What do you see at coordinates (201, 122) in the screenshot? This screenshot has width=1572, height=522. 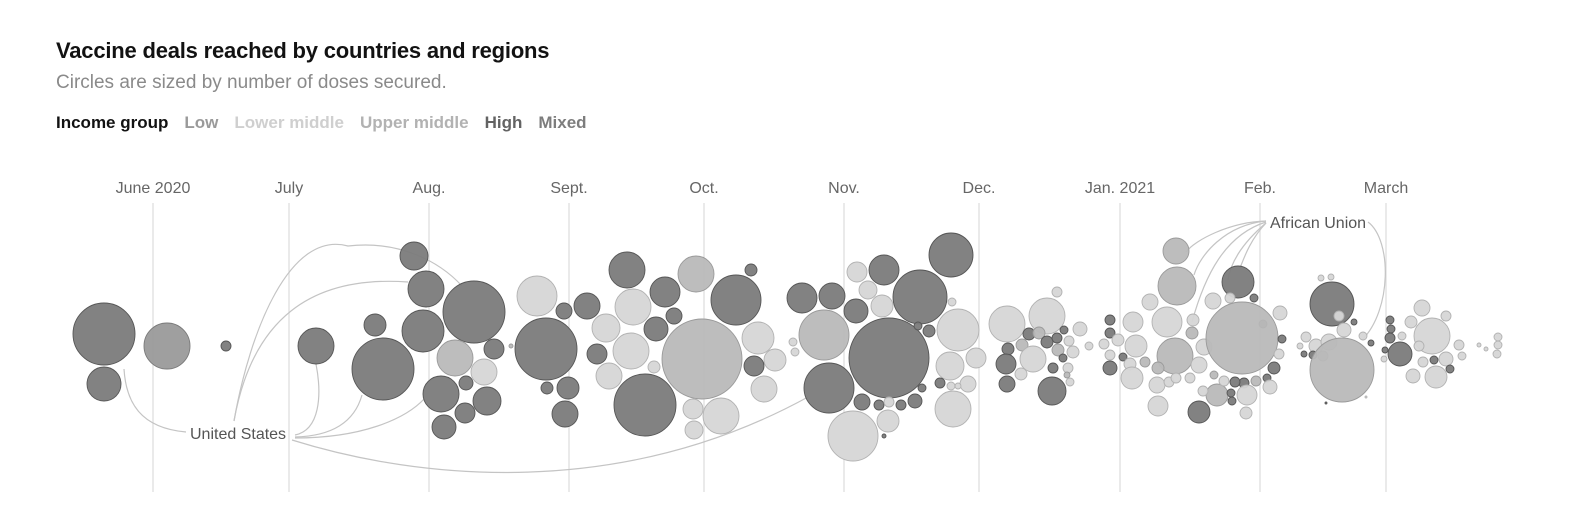 I see `legend-item-low: Low` at bounding box center [201, 122].